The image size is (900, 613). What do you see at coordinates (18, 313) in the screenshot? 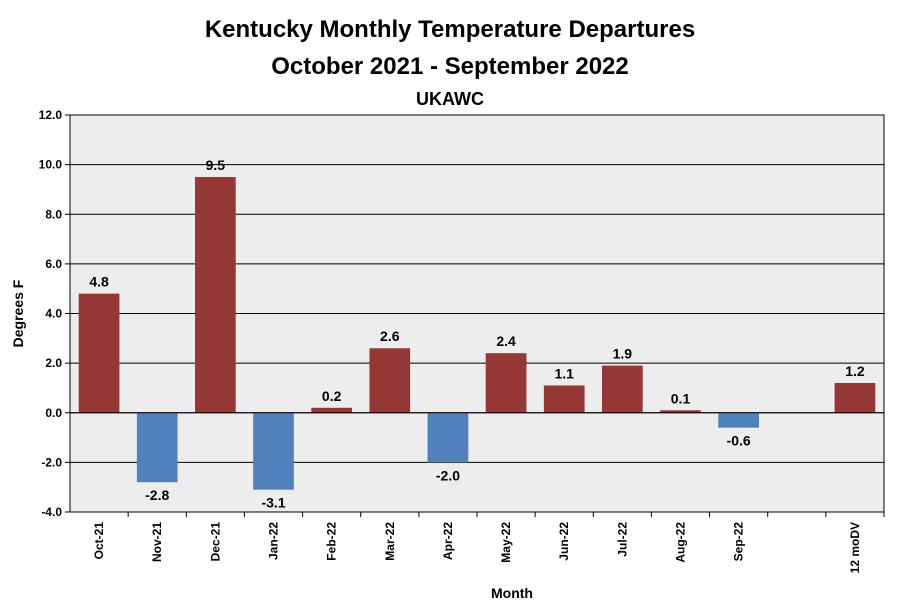
I see `y-axis-label: Degrees F` at bounding box center [18, 313].